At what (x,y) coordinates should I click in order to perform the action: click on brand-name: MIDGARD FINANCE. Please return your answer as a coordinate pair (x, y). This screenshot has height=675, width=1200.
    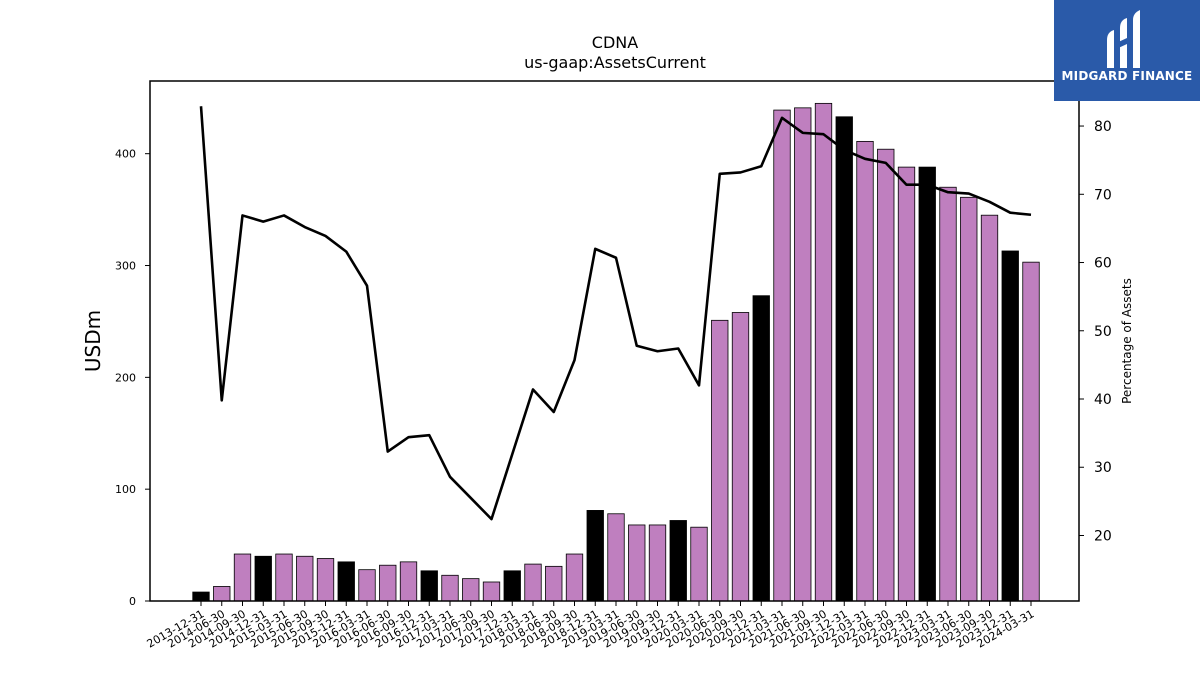
    Looking at the image, I should click on (1127, 76).